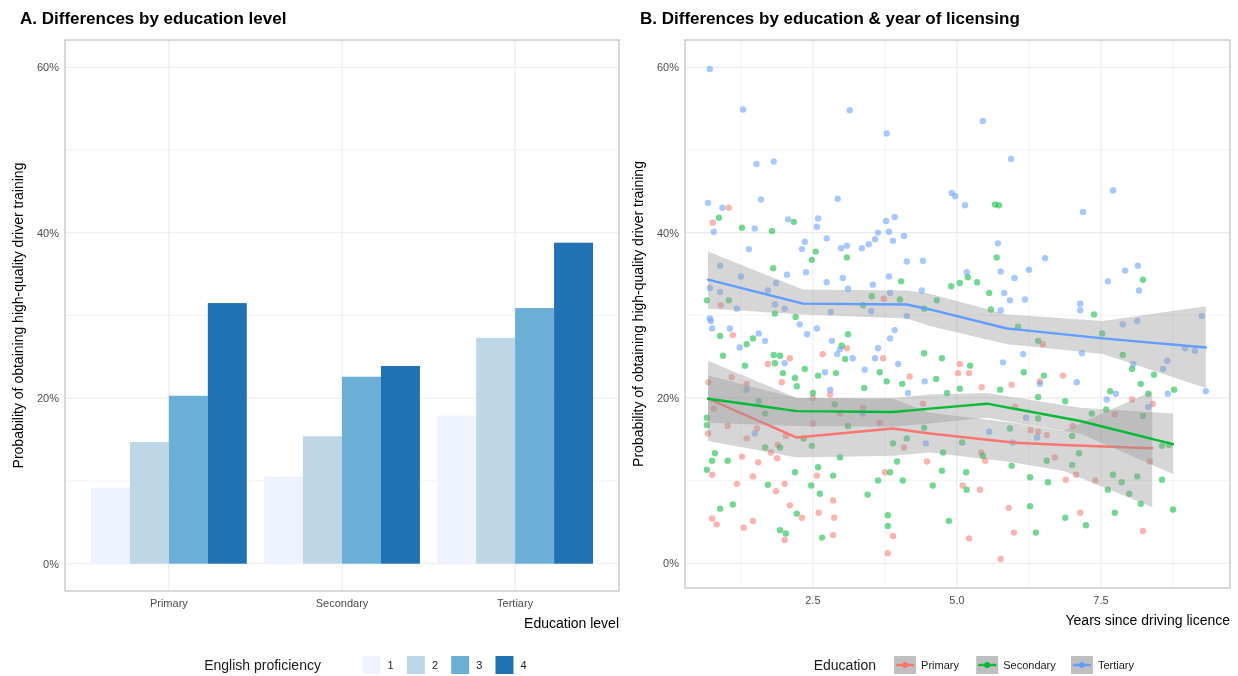 This screenshot has width=1238, height=676. What do you see at coordinates (1030, 665) in the screenshot?
I see `legend-label: Secondary` at bounding box center [1030, 665].